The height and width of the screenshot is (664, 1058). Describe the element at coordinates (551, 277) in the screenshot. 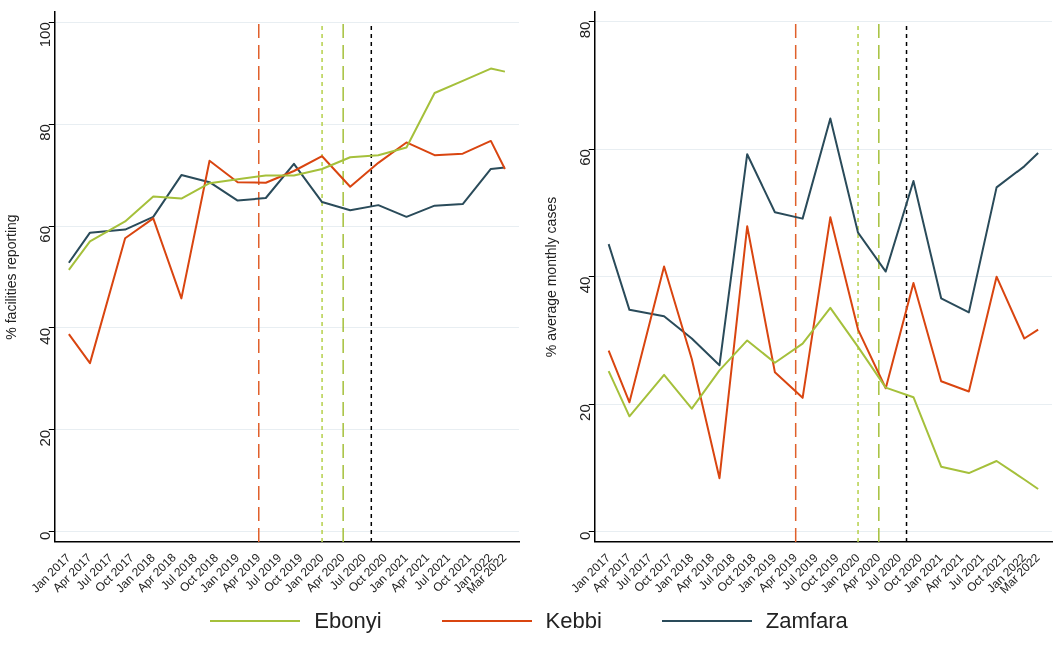

I see `y-axis-title: % average monthly cases` at that location.